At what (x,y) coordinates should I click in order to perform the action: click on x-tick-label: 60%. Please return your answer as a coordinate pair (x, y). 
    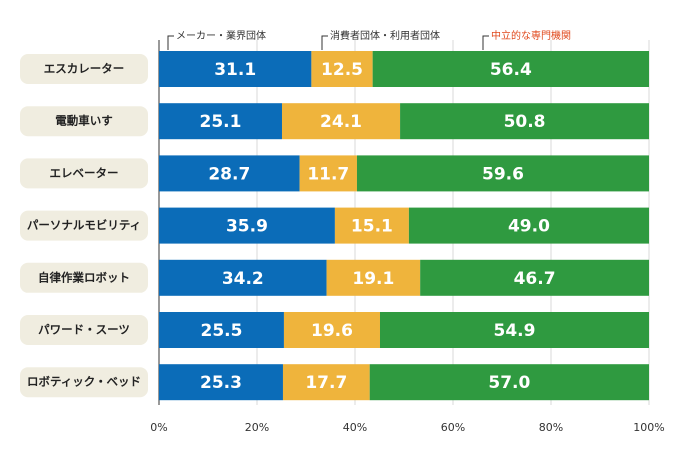
    Looking at the image, I should click on (453, 427).